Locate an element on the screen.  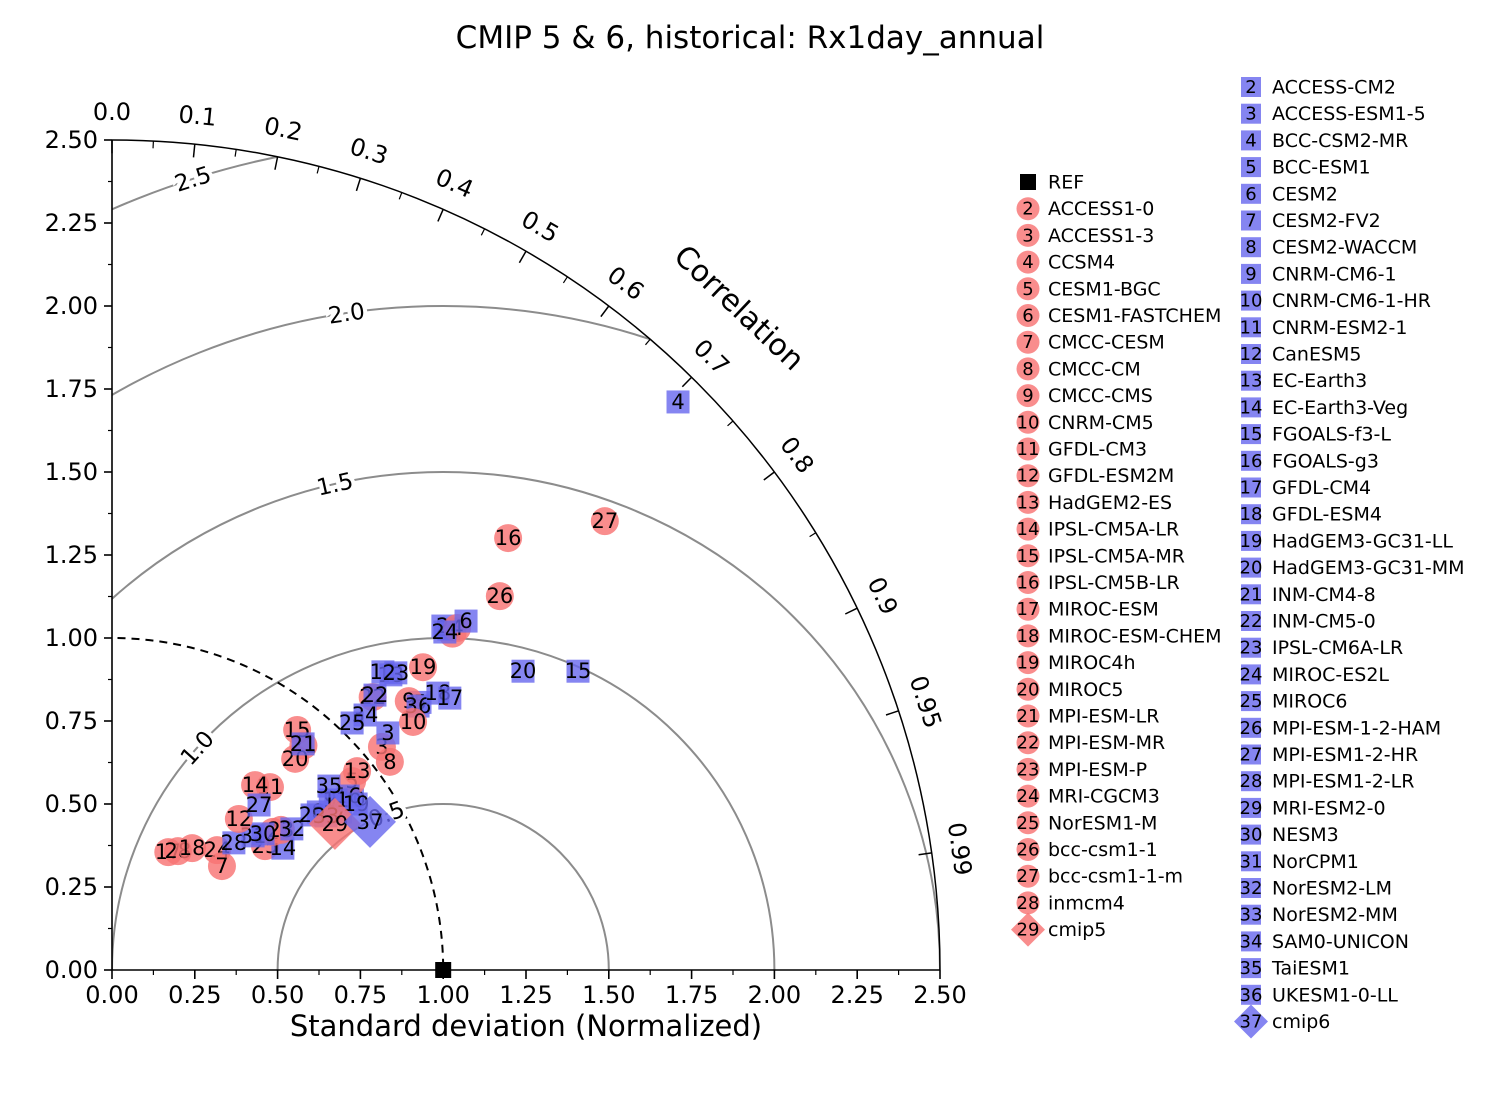
point-cmip6-25: 25 is located at coordinates (352, 723).